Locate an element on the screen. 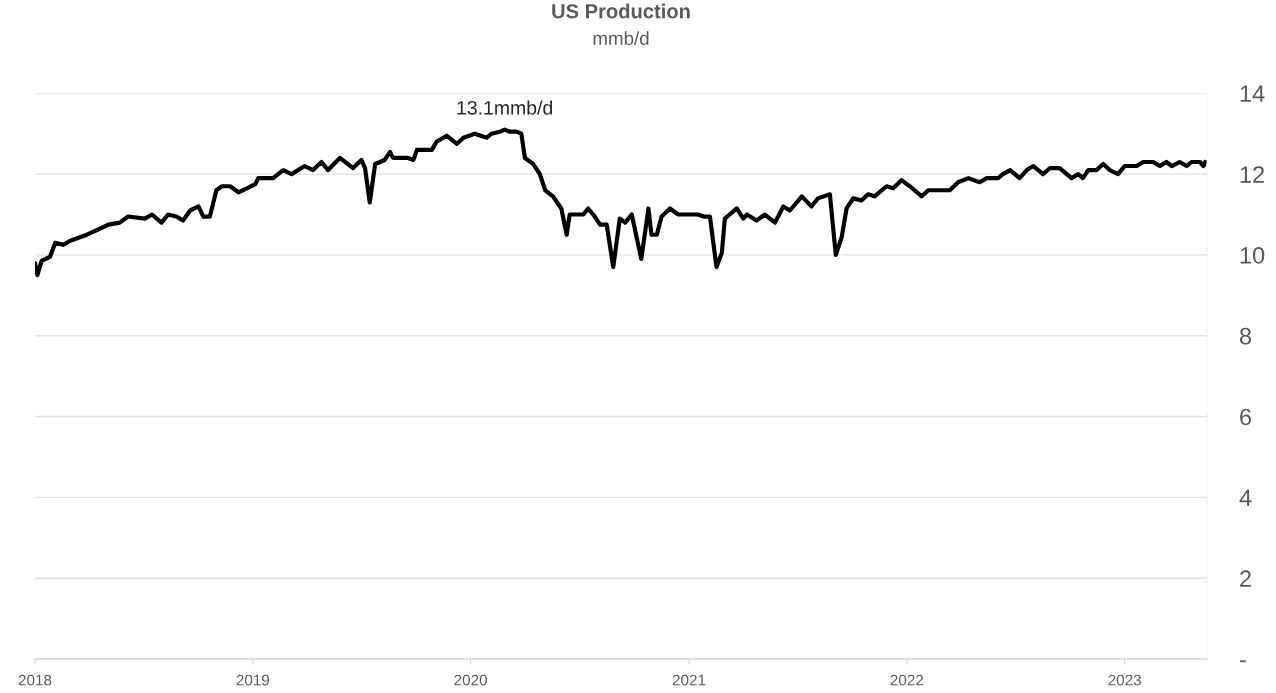  y-tick-label: 10 is located at coordinates (1252, 255).